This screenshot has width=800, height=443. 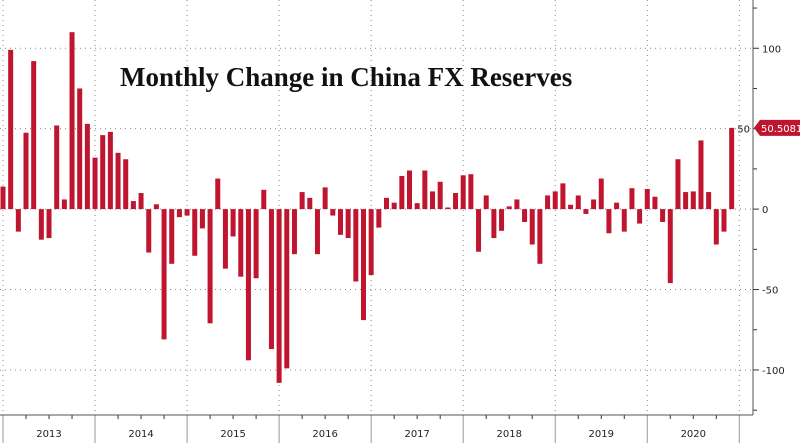 I want to click on y-tick-label: 50, so click(x=743, y=130).